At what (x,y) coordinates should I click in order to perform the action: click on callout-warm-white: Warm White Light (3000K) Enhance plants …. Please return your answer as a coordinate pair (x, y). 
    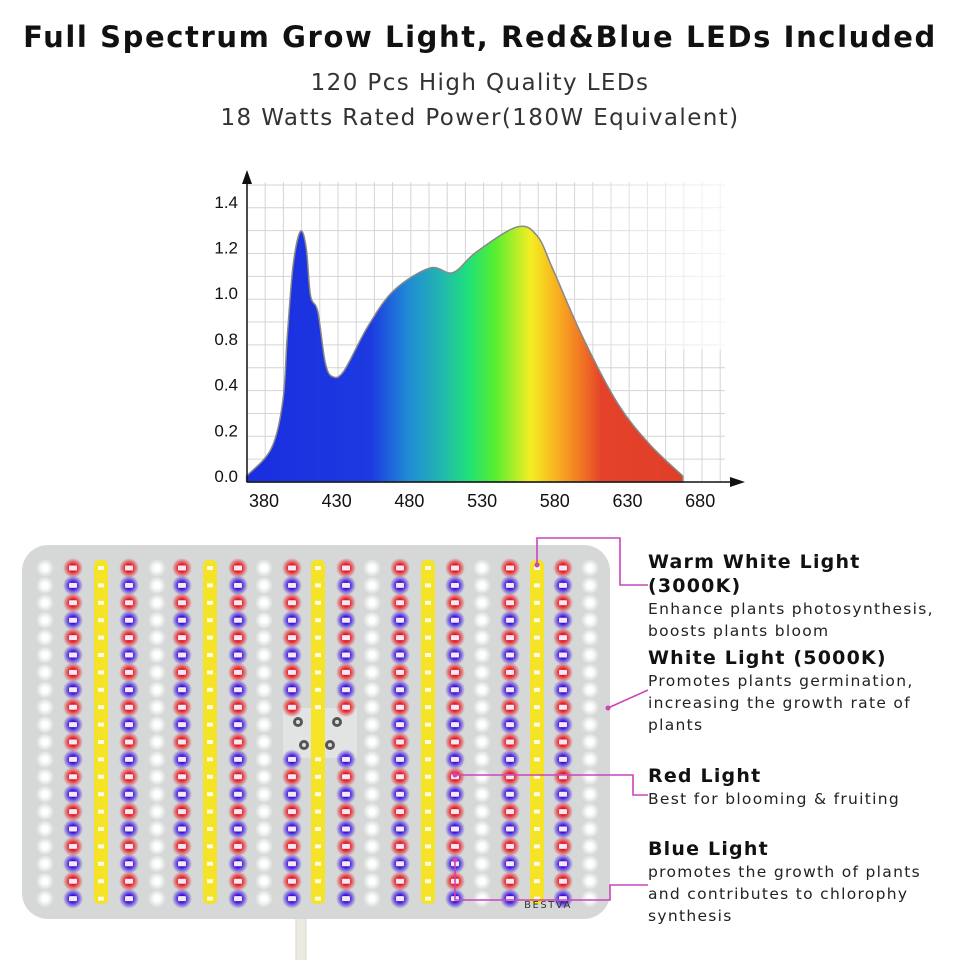
    Looking at the image, I should click on (804, 596).